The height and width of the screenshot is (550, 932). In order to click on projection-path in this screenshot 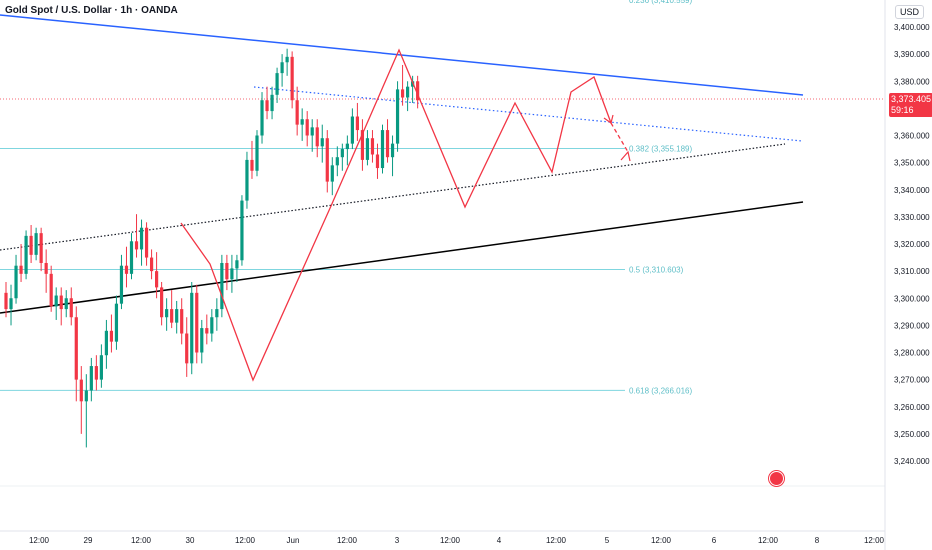, I will do `click(619, 137)`.